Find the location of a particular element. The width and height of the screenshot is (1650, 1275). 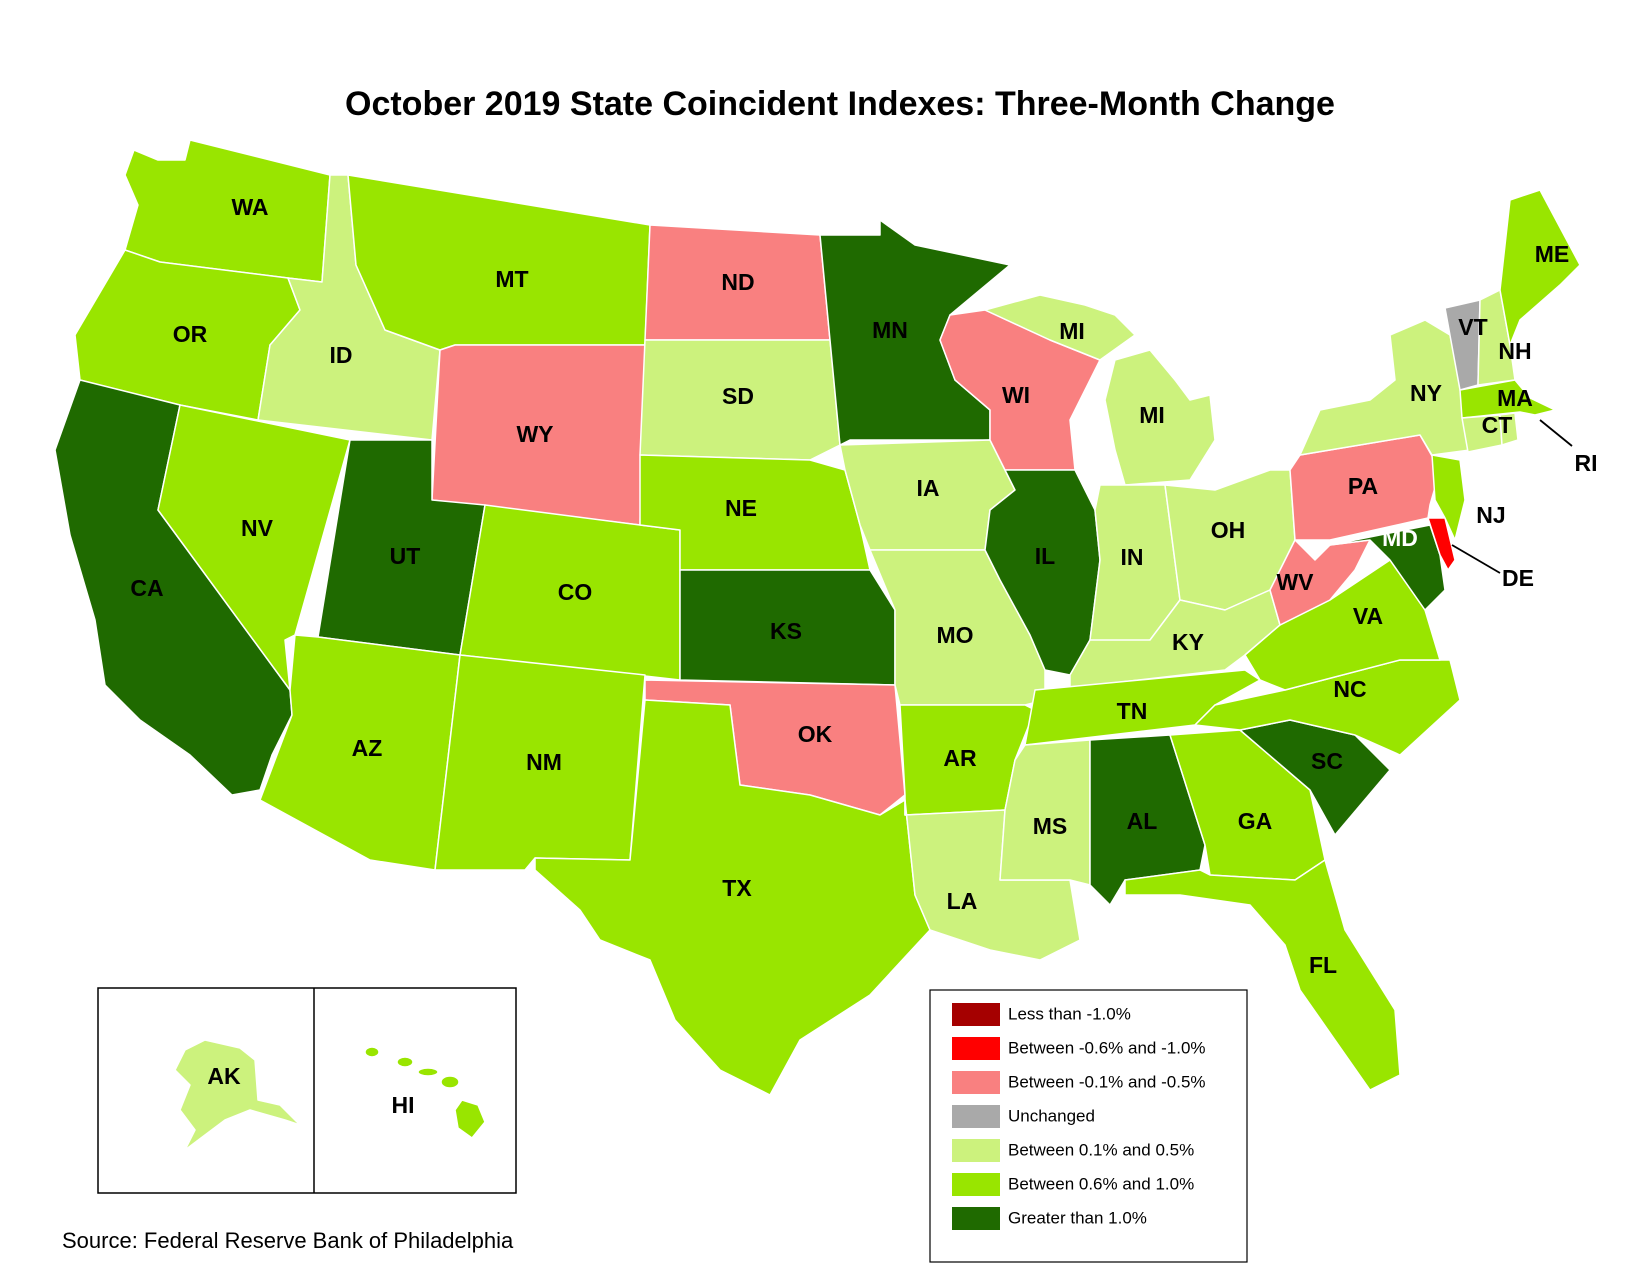

legend-label-unchanged: Unchanged is located at coordinates (1051, 1115).